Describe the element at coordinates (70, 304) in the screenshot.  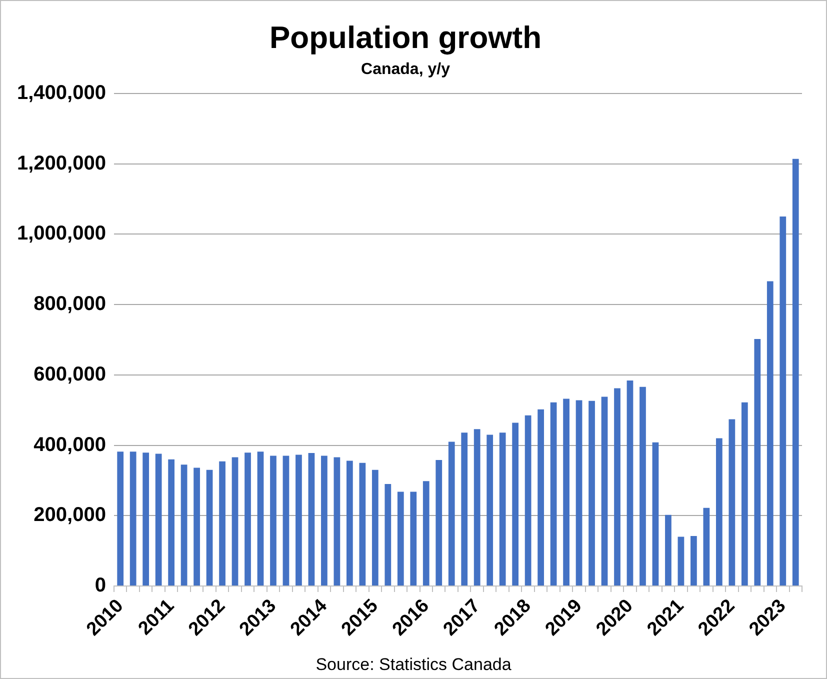
I see `y-tick-label: 800,000` at that location.